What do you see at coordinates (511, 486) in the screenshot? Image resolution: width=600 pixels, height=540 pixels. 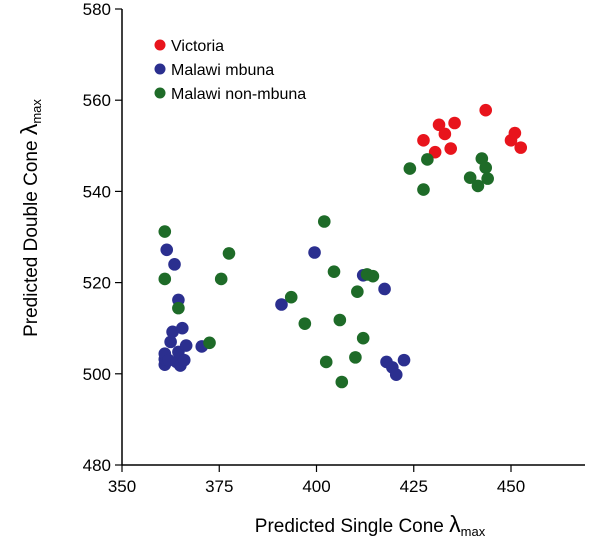 I see `x-tick-label: 450` at bounding box center [511, 486].